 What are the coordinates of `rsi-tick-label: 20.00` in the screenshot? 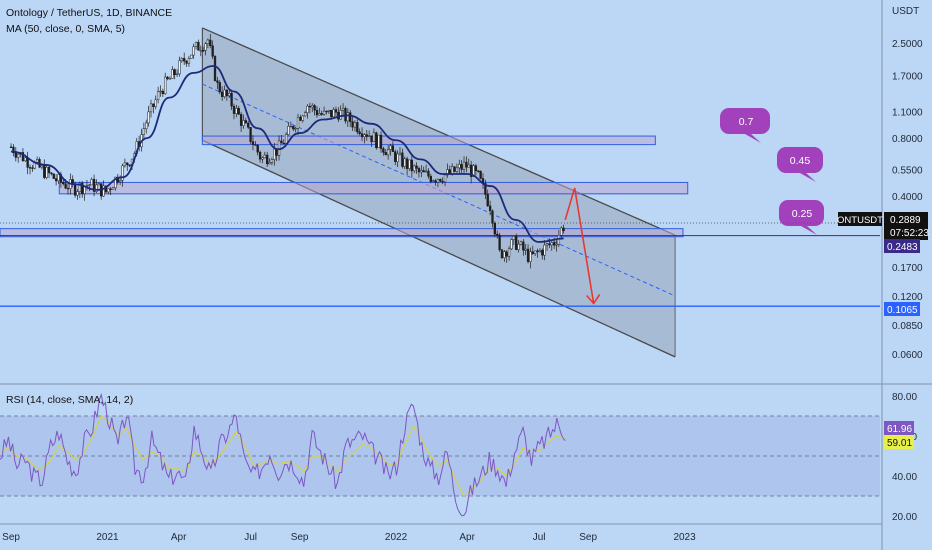 It's located at (904, 517).